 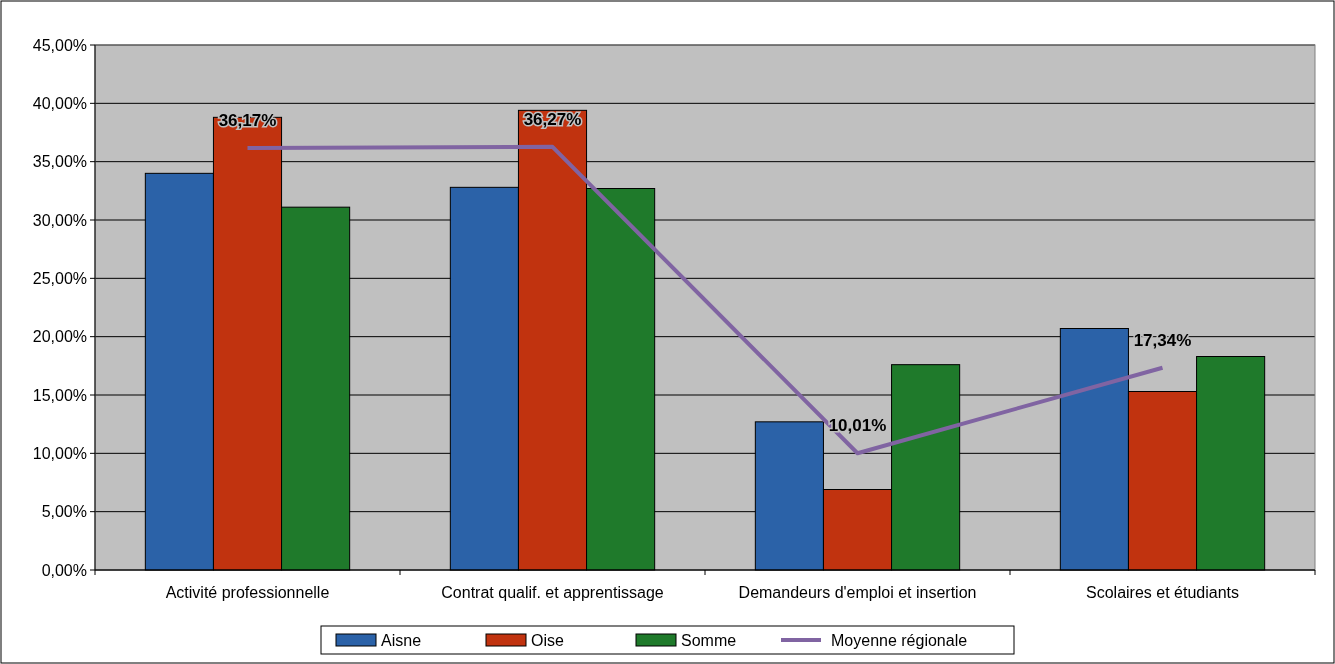 I want to click on legend-label: Somme, so click(x=709, y=640).